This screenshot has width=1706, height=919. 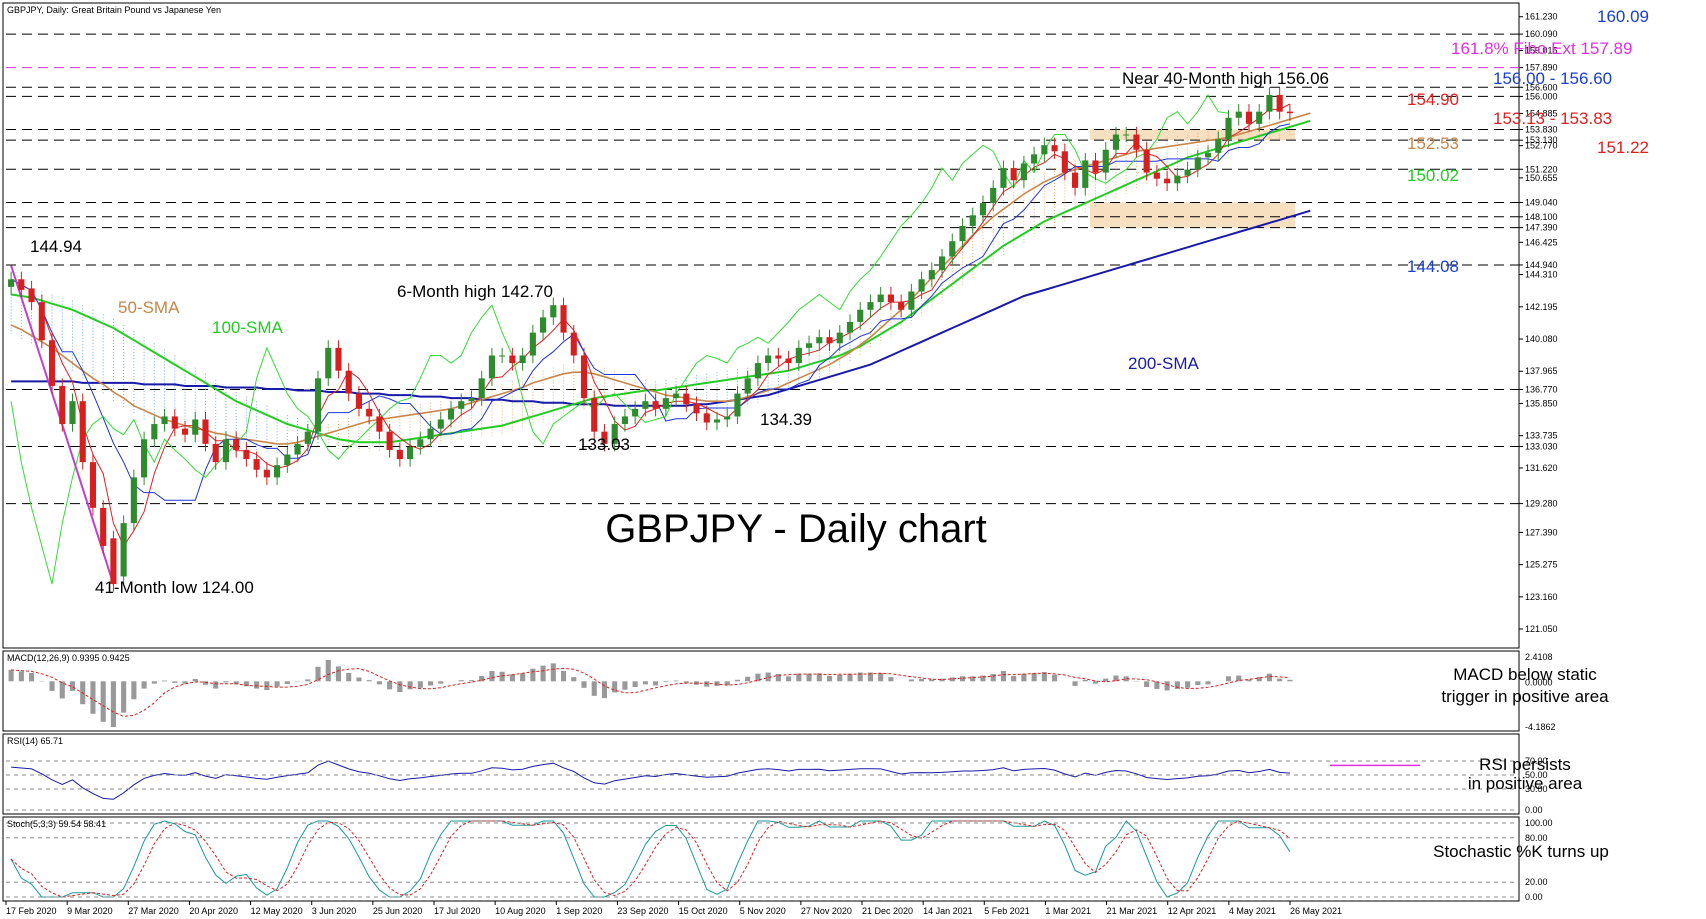 What do you see at coordinates (1541, 113) in the screenshot?
I see `y-tick-label-6: 154.885` at bounding box center [1541, 113].